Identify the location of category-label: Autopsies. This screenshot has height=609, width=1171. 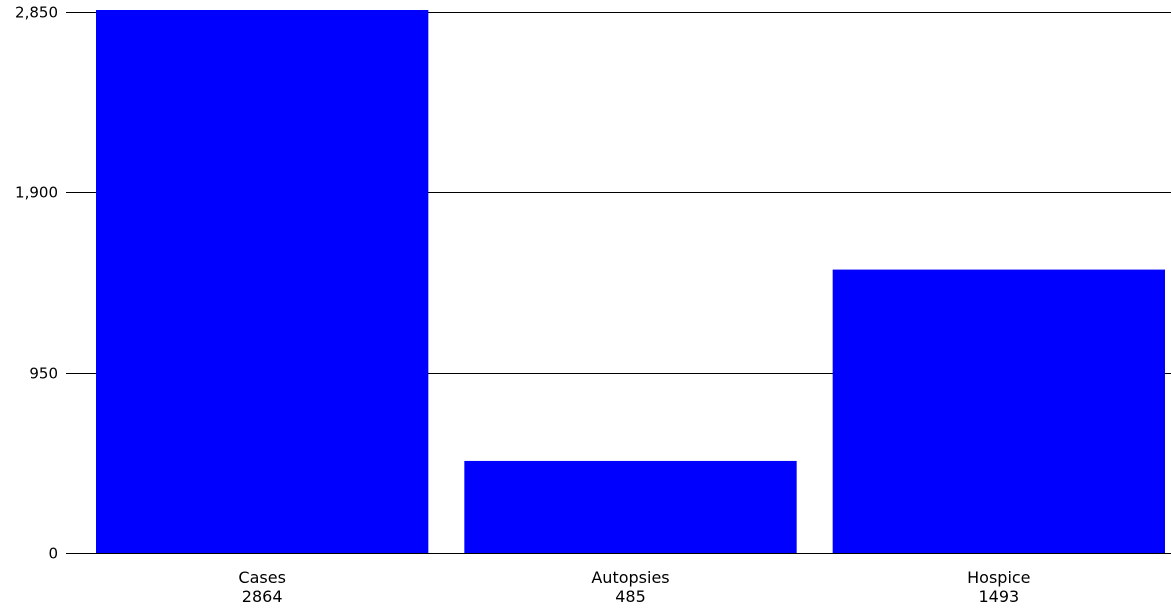
(630, 577).